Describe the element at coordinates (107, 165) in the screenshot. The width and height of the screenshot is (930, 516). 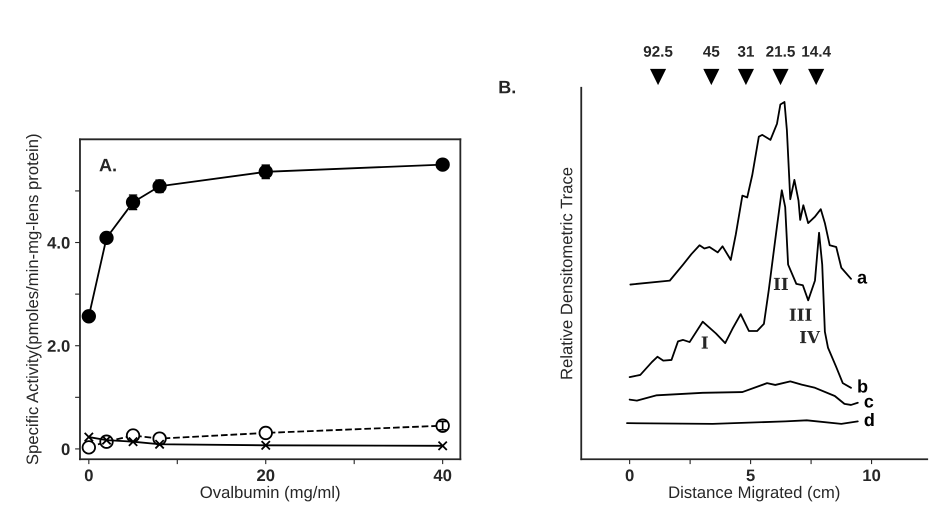
I see `text: A.` at that location.